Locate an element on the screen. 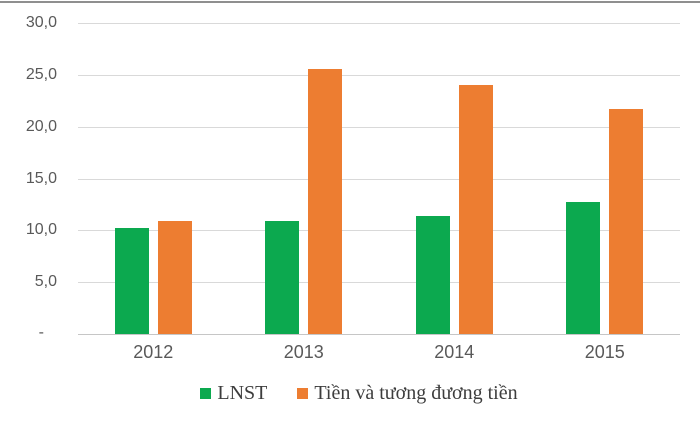  y-tick-label: 5,0 is located at coordinates (45, 282).